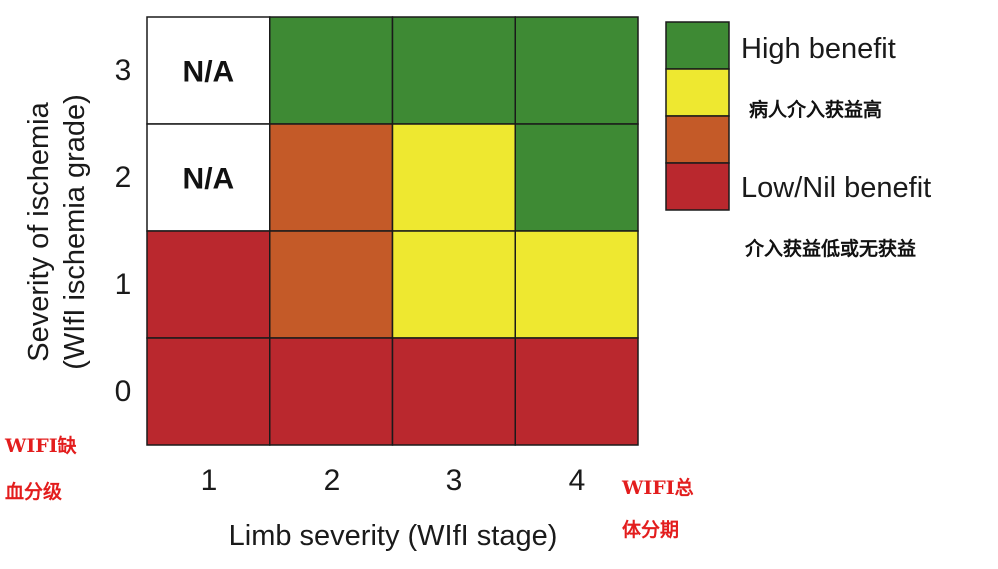 Image resolution: width=998 pixels, height=569 pixels. I want to click on heatmap-cell-x3-y3-high, so click(453, 70).